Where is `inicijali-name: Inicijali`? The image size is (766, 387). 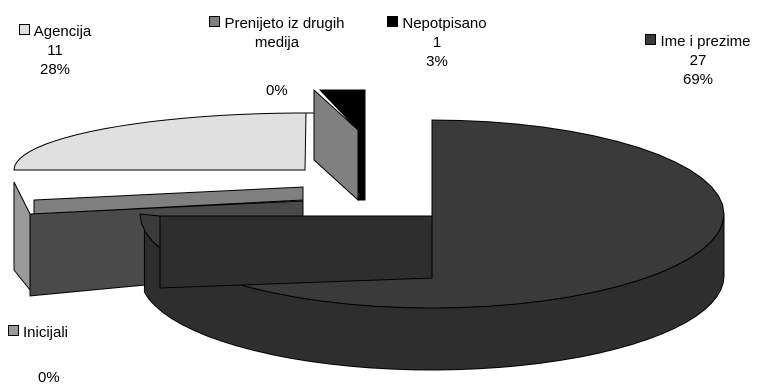
inicijali-name: Inicijali is located at coordinates (46, 332).